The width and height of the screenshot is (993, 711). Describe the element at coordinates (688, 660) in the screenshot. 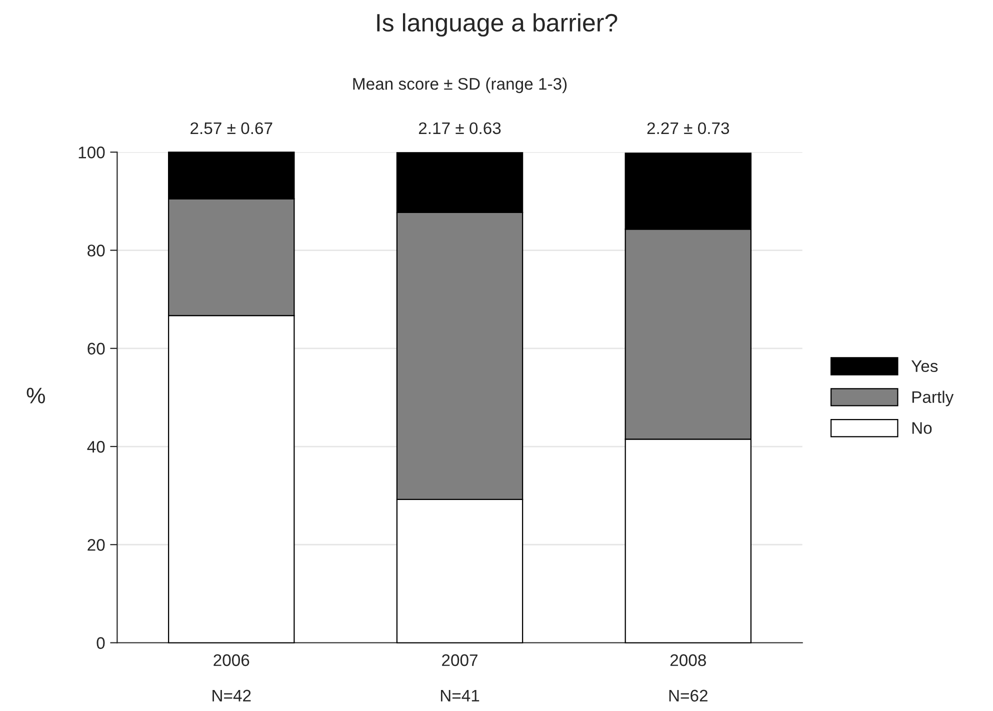

I see `x-tick-label: 2008` at that location.